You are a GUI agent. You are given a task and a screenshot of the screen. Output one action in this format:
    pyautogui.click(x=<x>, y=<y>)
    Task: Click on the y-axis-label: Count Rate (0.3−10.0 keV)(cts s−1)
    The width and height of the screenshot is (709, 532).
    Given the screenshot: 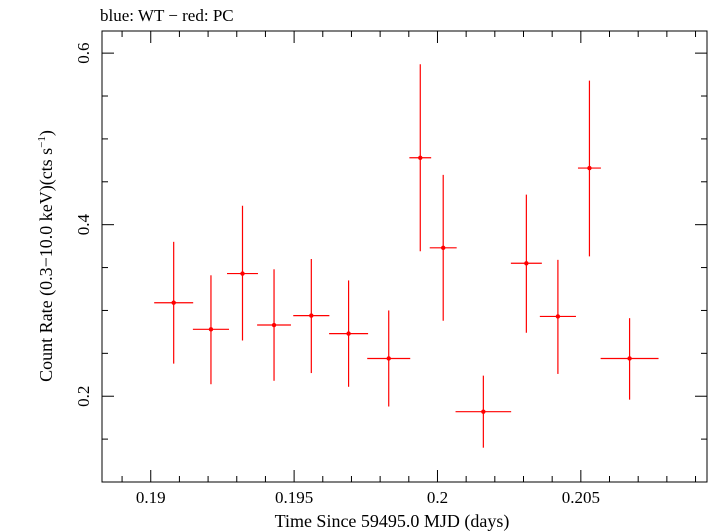 What is the action you would take?
    pyautogui.click(x=46, y=256)
    